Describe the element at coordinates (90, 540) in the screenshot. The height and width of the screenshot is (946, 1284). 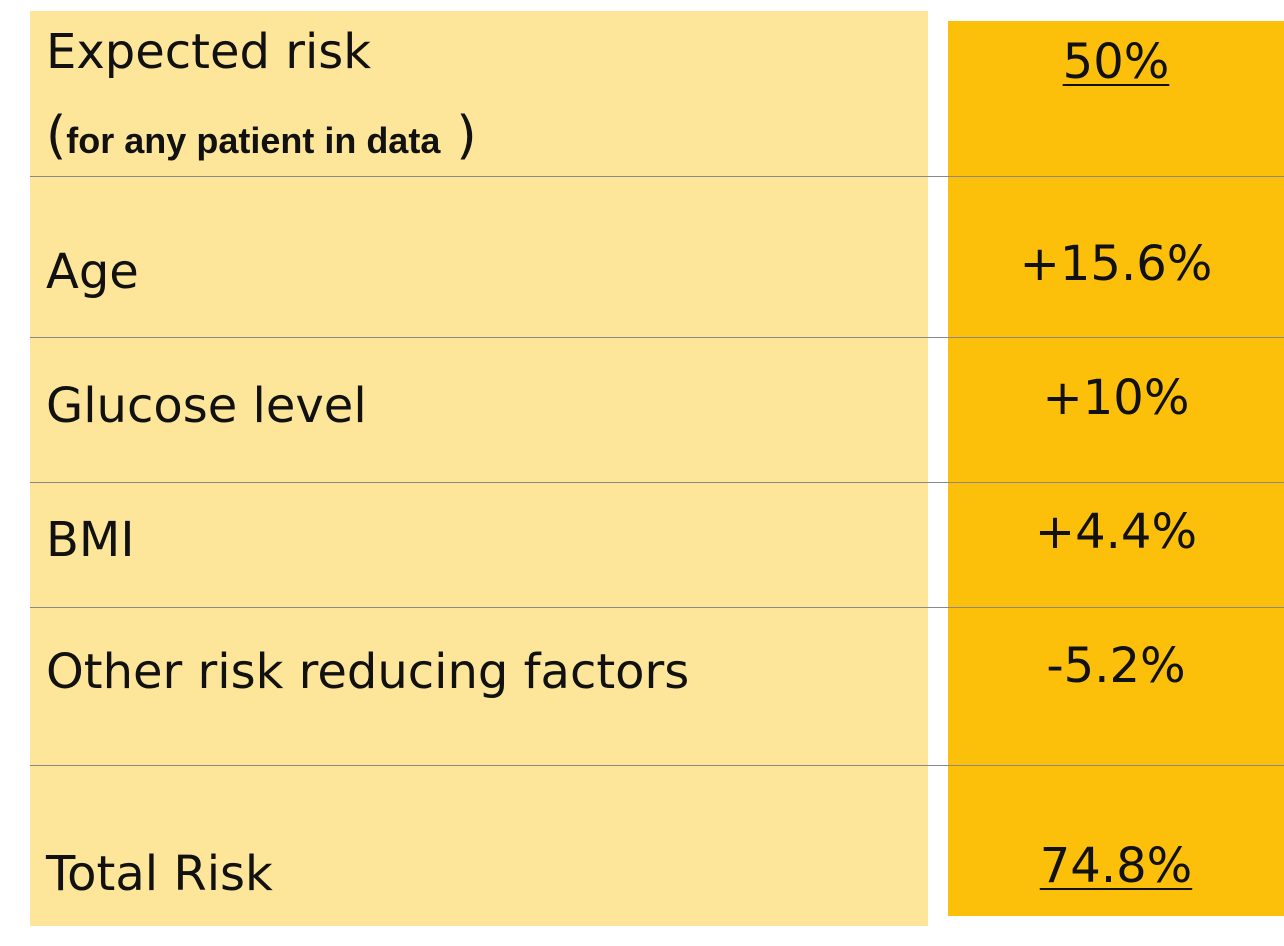
I see `bmi-label: BMI` at that location.